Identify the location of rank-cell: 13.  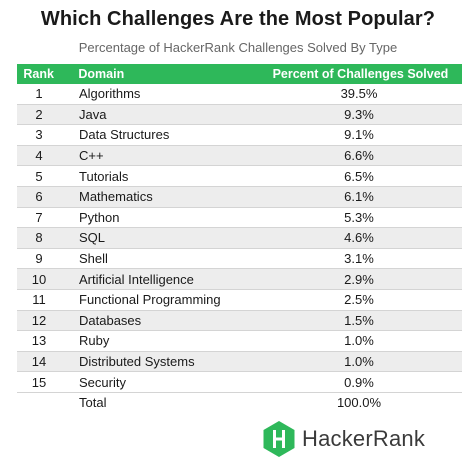
(39, 341).